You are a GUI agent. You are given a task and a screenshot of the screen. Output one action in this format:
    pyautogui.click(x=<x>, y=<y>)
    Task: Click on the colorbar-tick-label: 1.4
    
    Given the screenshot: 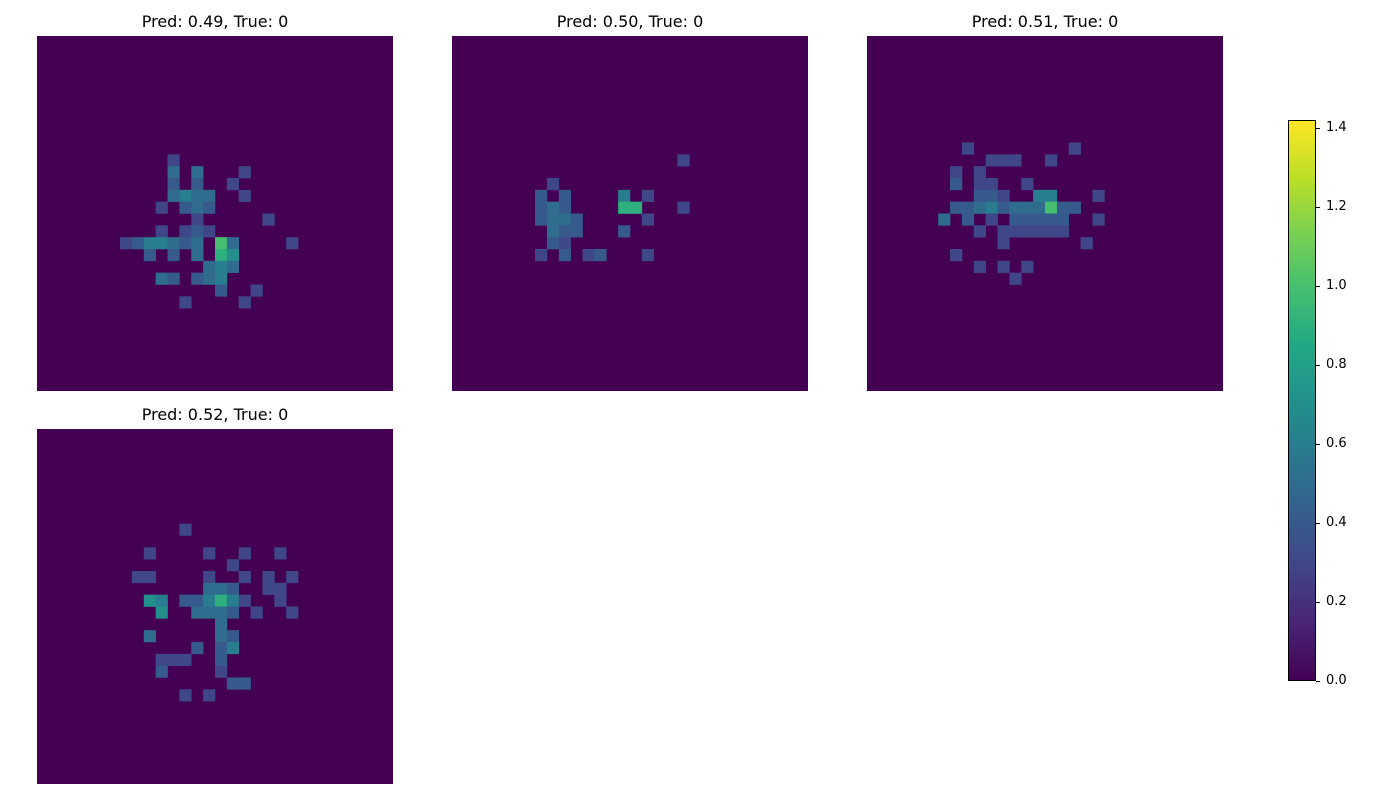 What is the action you would take?
    pyautogui.click(x=1336, y=128)
    